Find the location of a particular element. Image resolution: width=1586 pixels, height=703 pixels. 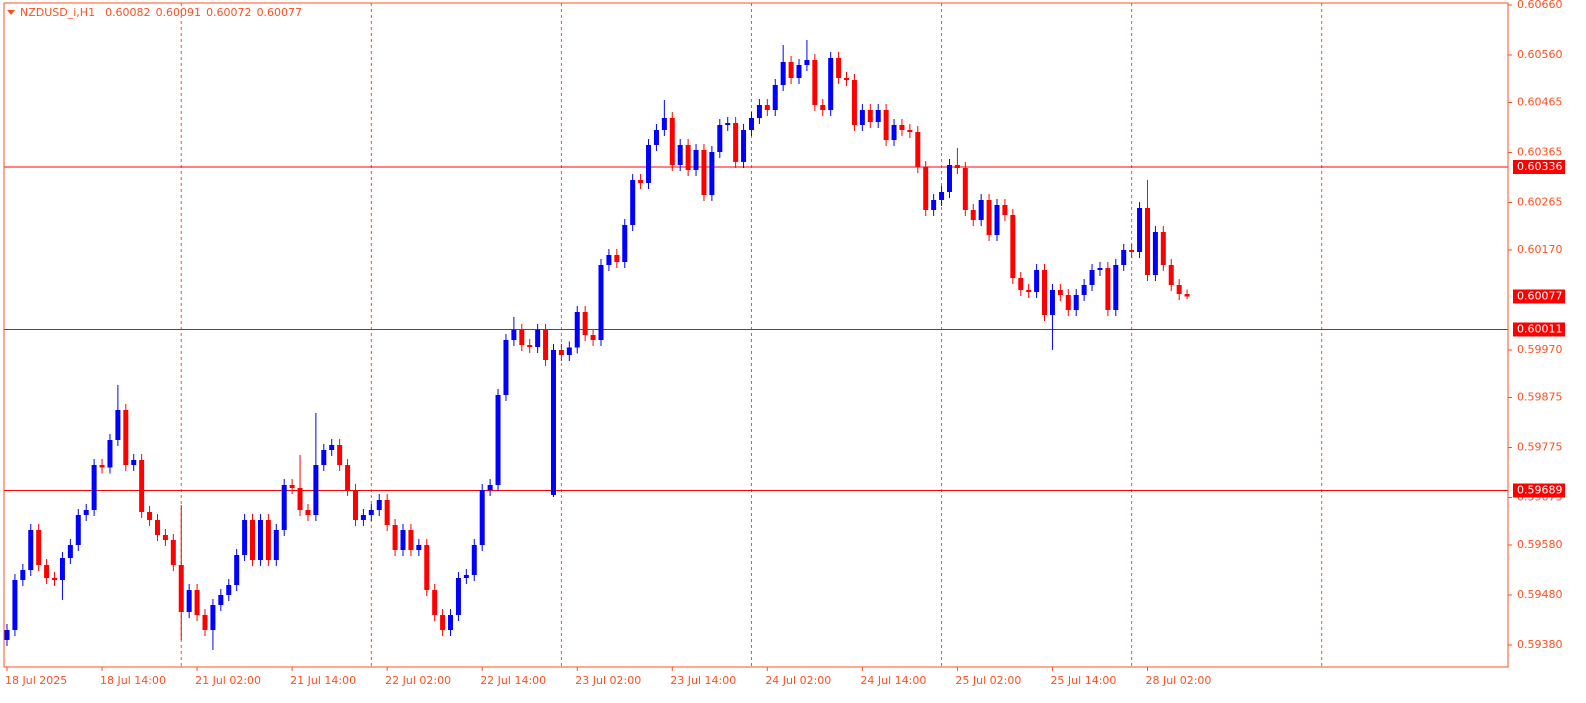

last-price-box is located at coordinates (1539, 296).